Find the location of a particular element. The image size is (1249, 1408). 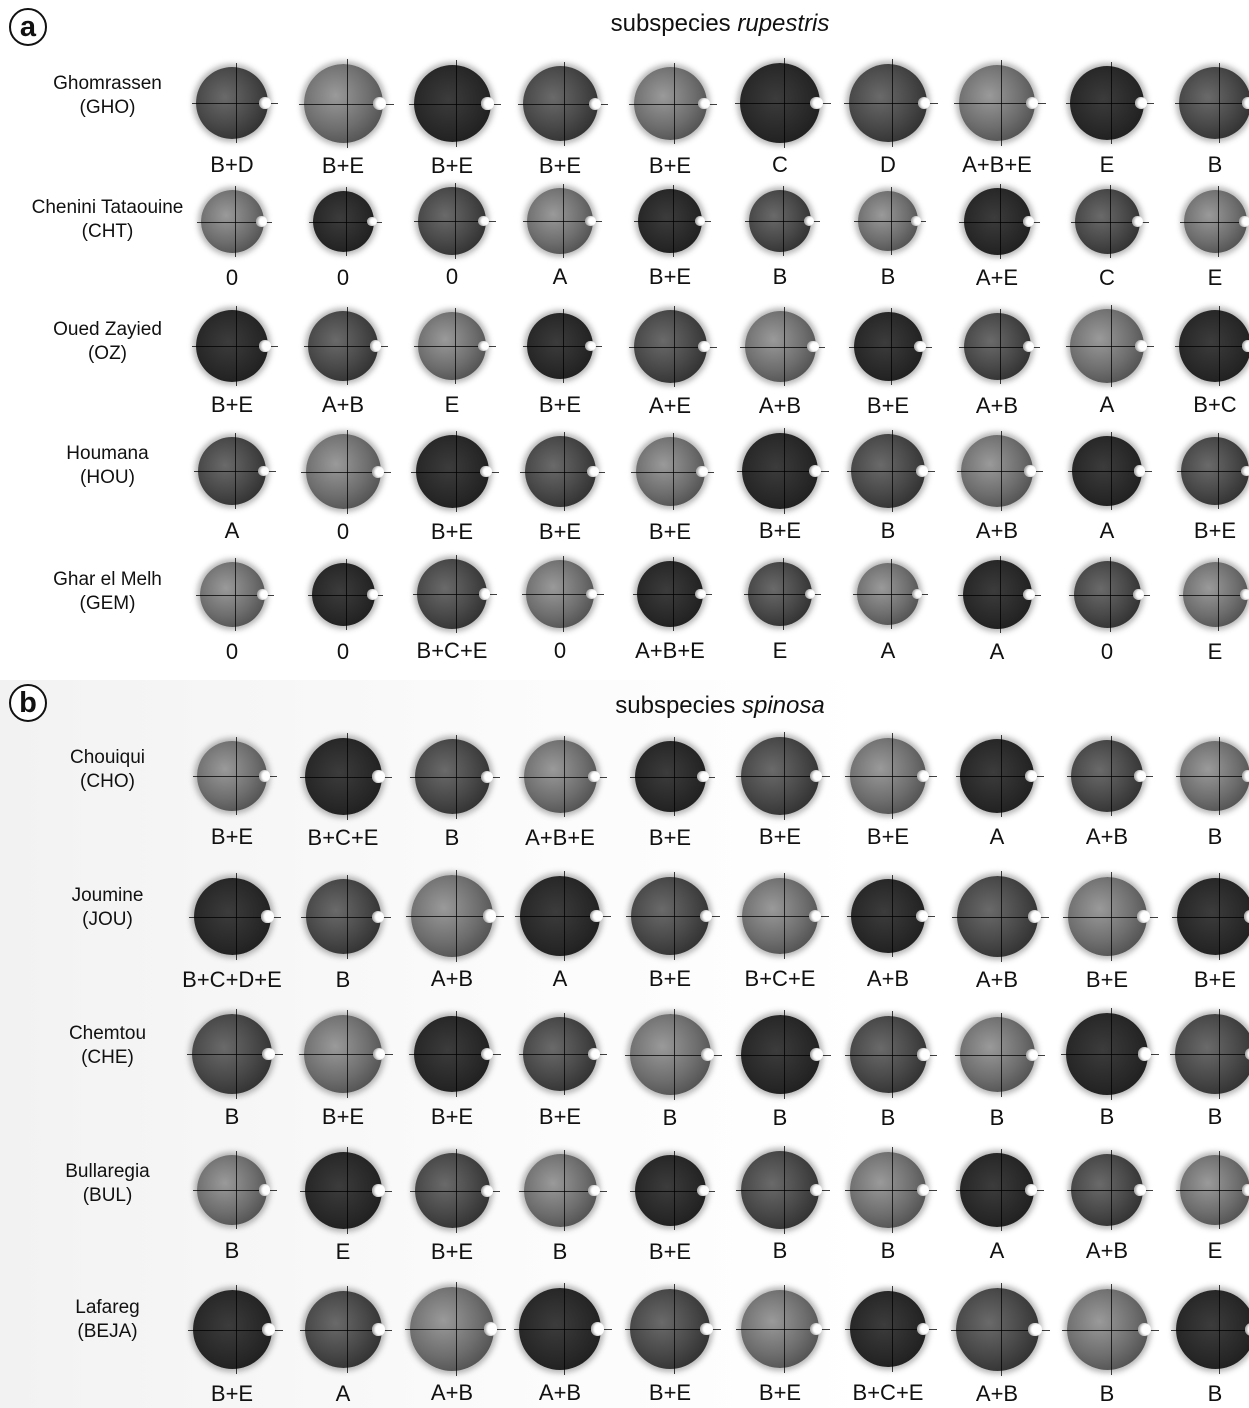

seed-code-label: B+D is located at coordinates (232, 164).